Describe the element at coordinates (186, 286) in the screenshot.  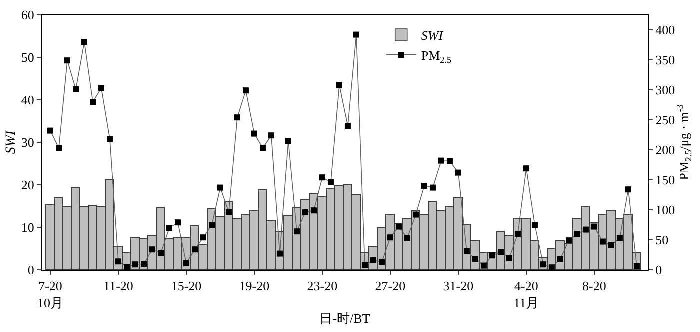
I see `x-tick-label: 15-20` at that location.